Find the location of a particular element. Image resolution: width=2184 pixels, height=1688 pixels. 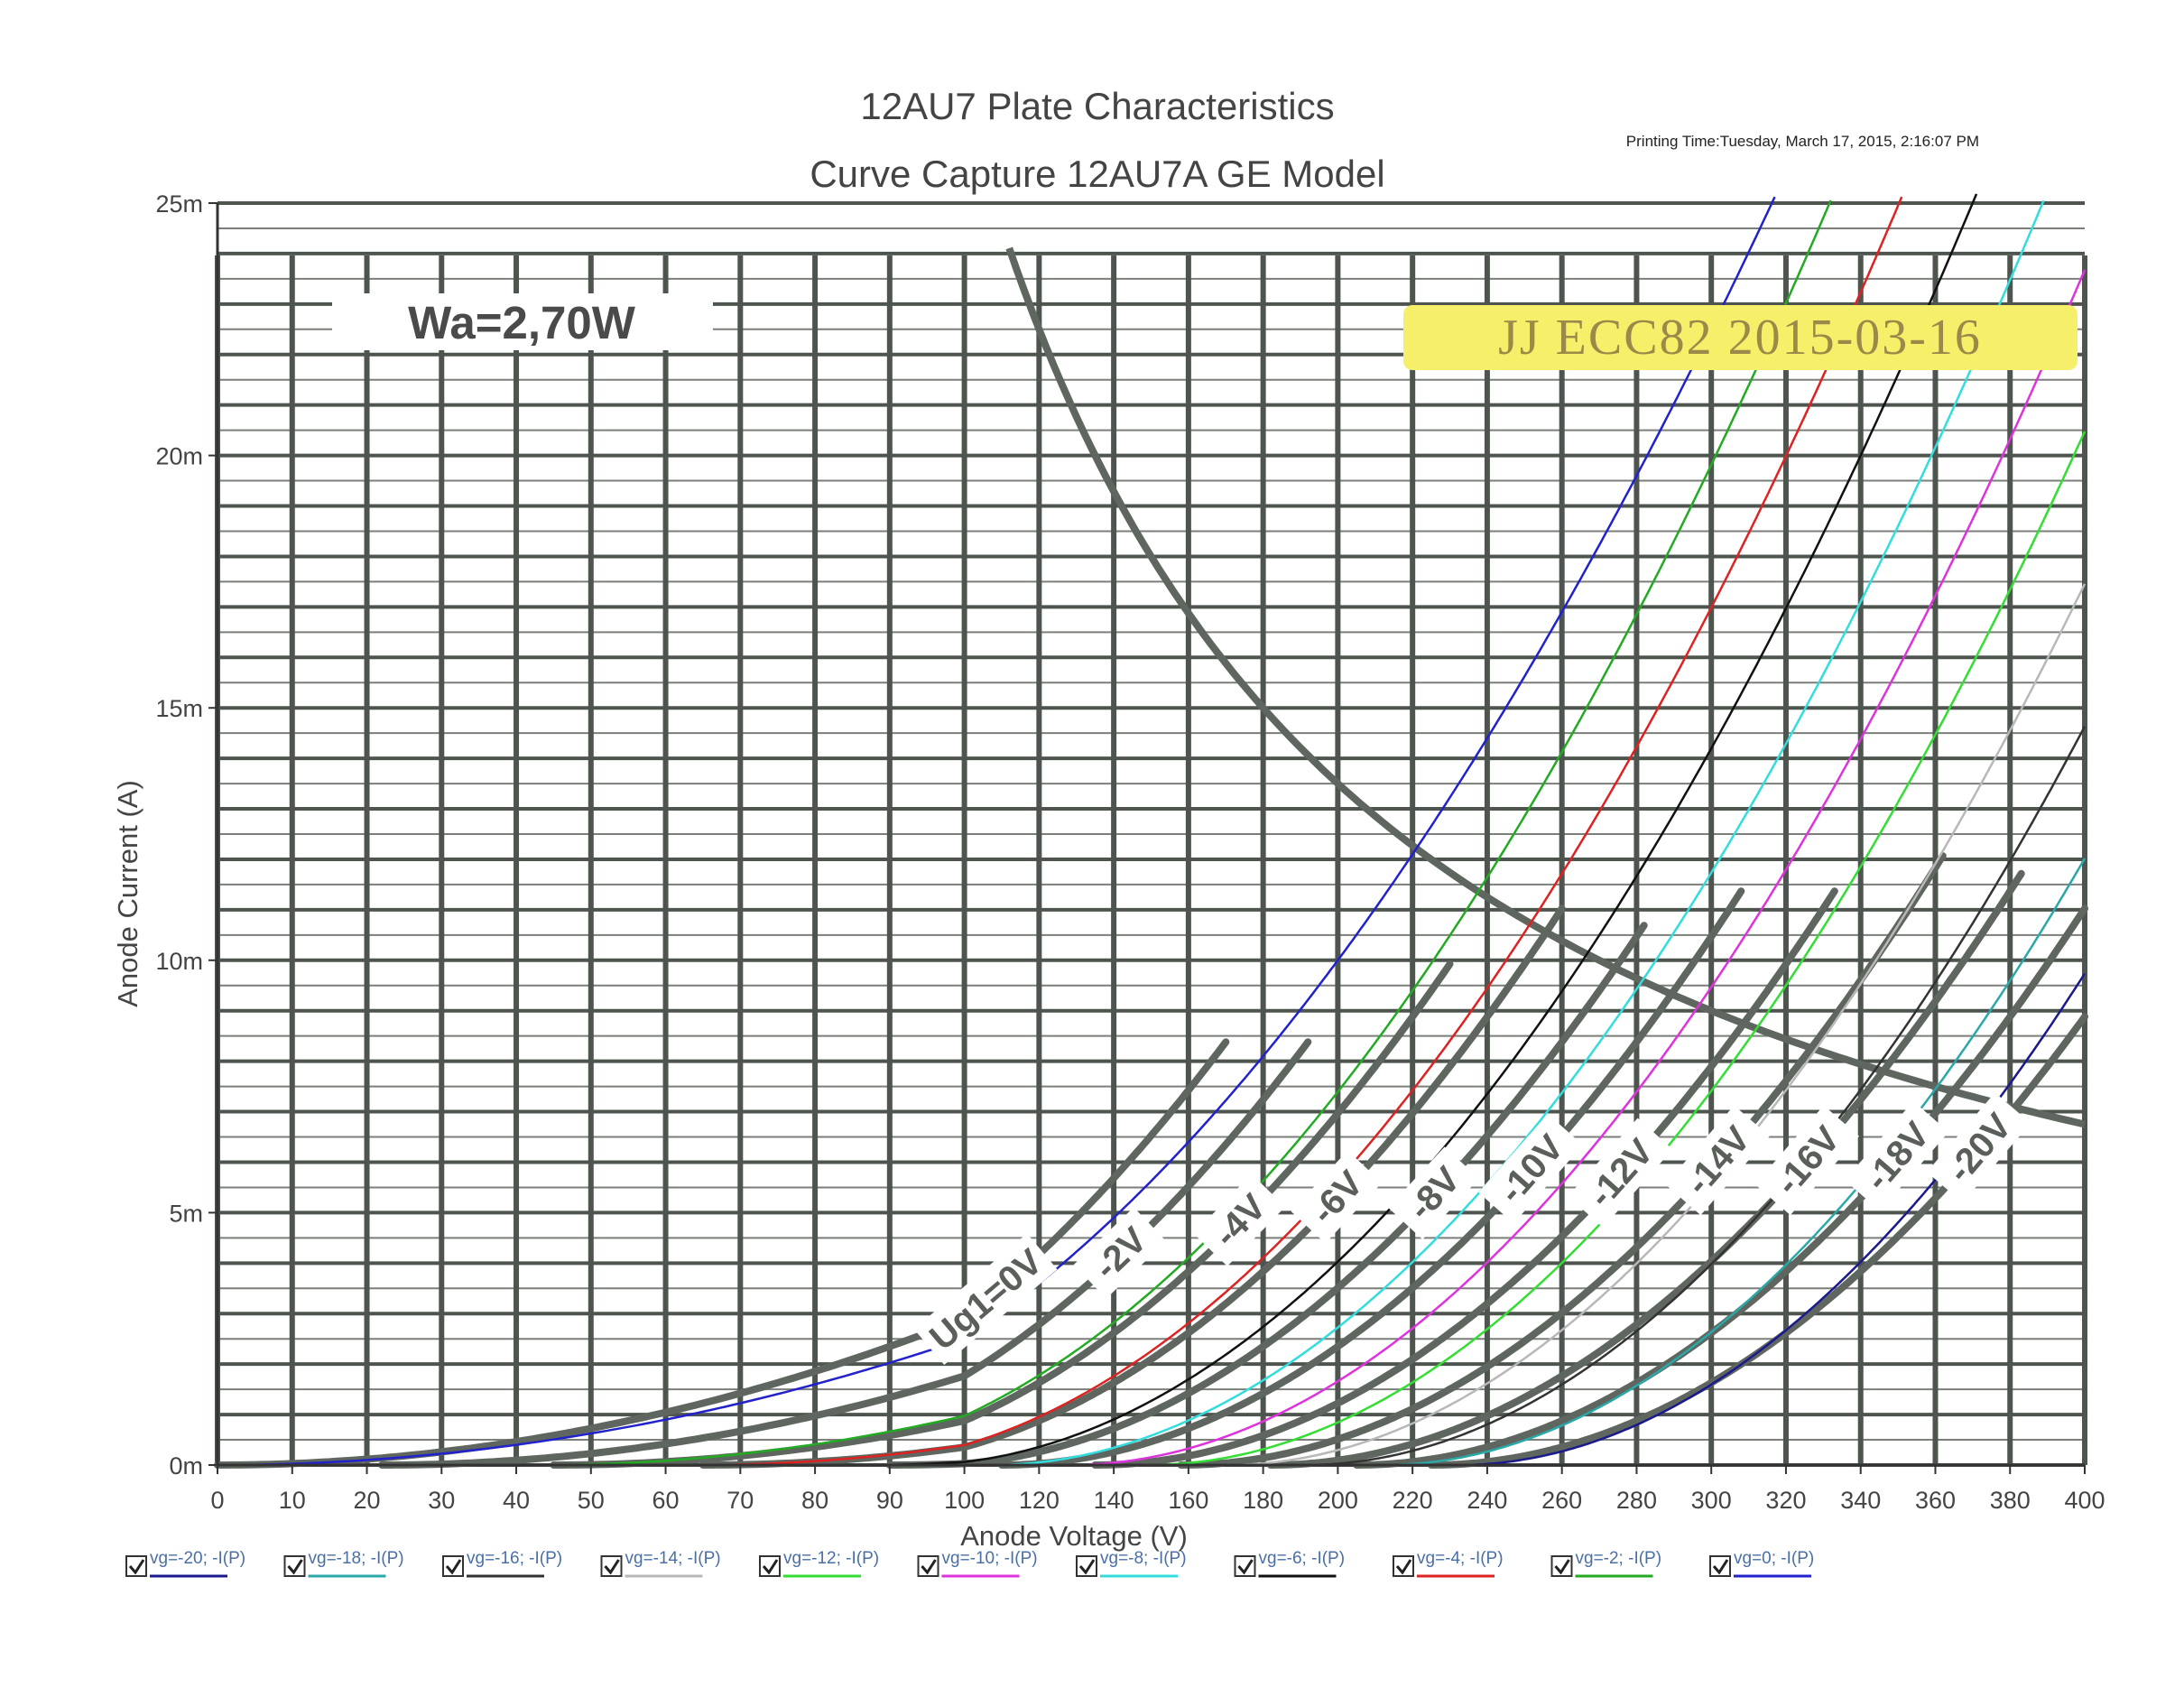

y-axis-ticks: 0m 5m 10m 15m 20m 25m is located at coordinates (186, 835).